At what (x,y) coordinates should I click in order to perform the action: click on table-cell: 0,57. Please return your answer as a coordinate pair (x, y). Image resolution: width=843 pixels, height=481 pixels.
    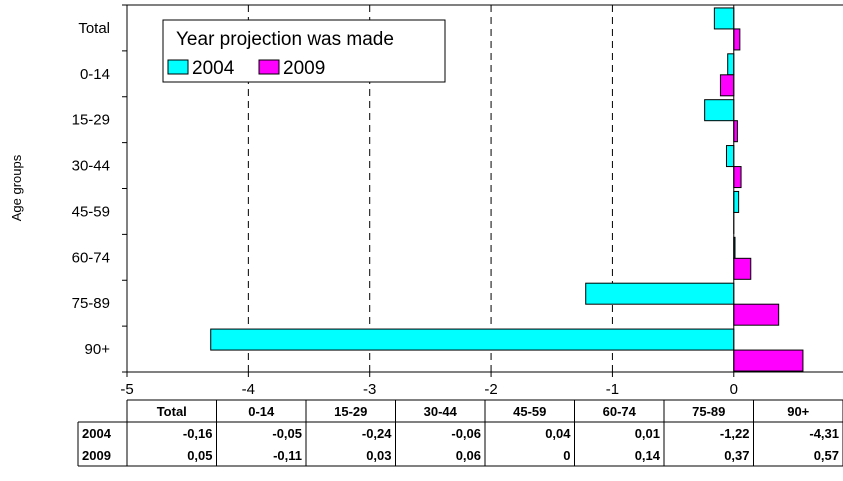
    Looking at the image, I should click on (826, 455).